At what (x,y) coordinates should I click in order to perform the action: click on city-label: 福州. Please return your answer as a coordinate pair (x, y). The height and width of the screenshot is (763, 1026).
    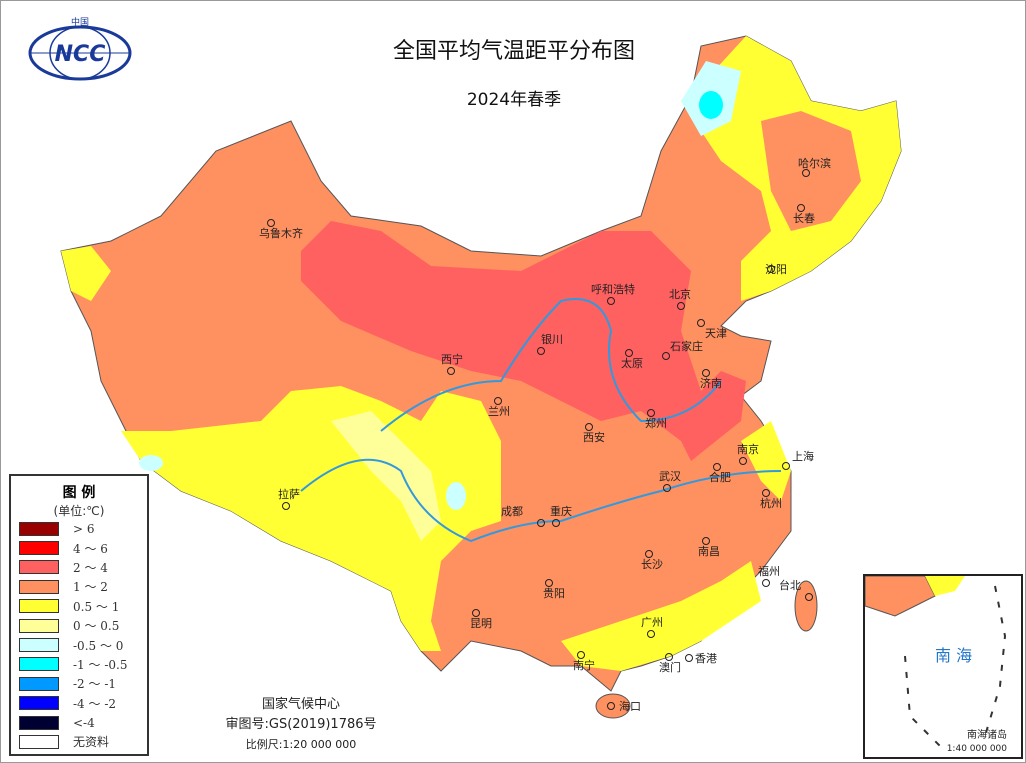
    Looking at the image, I should click on (769, 571).